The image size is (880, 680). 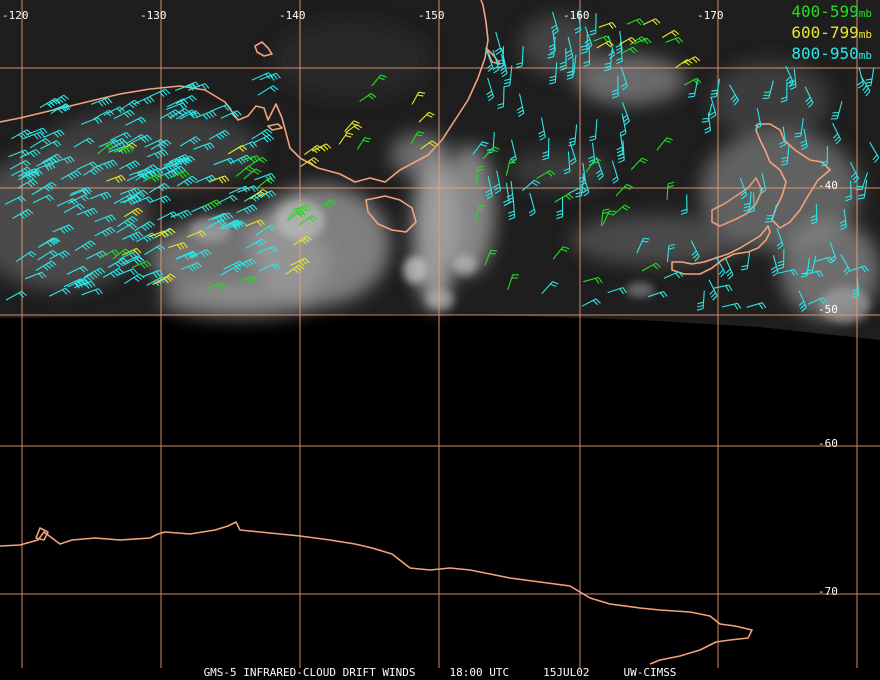 What do you see at coordinates (431, 15) in the screenshot?
I see `lon-label-150: -150` at bounding box center [431, 15].